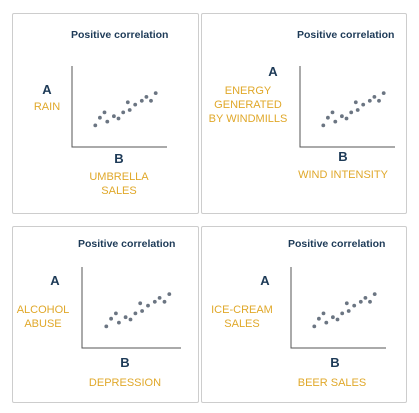  What do you see at coordinates (332, 383) in the screenshot?
I see `x-axis-label: BEER SALES` at bounding box center [332, 383].